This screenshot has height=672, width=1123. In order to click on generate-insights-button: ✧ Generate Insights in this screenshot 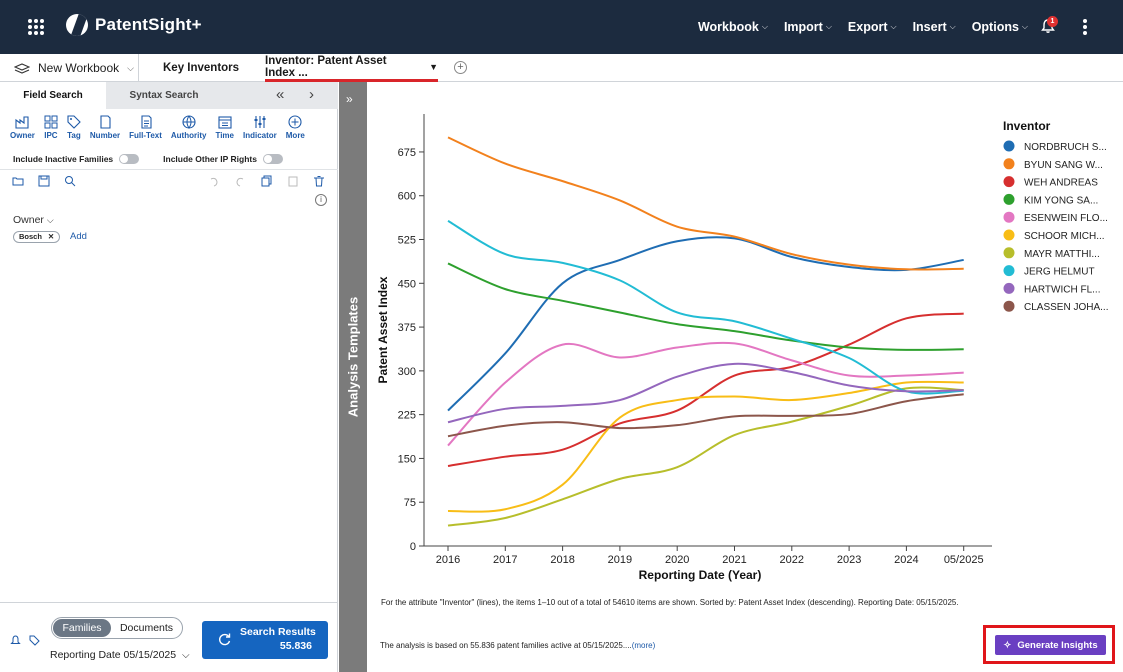, I will do `click(1050, 645)`.